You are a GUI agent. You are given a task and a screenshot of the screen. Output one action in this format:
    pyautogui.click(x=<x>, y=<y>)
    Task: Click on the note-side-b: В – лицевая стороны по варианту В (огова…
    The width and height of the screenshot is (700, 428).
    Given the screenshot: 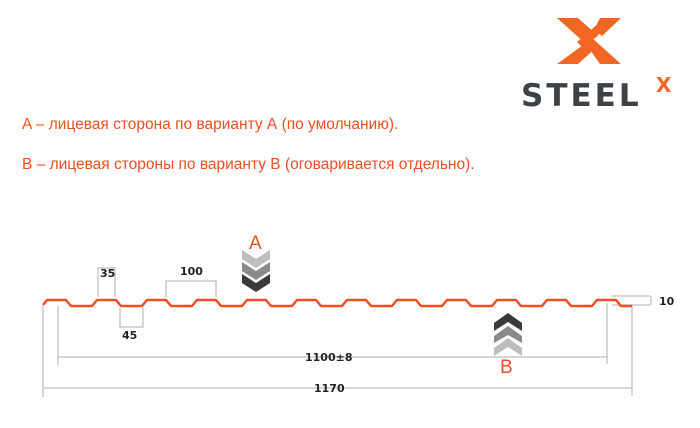 What is the action you would take?
    pyautogui.click(x=248, y=164)
    